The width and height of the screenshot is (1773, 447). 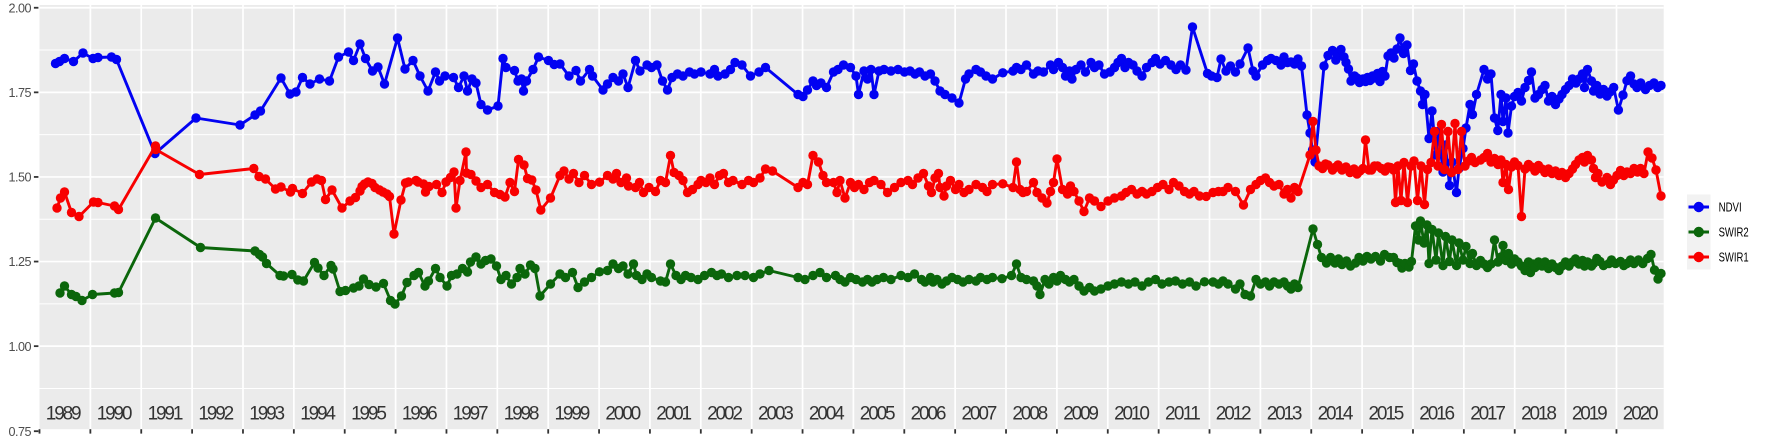 What do you see at coordinates (1539, 413) in the screenshot?
I see `svg-text: 2018` at bounding box center [1539, 413].